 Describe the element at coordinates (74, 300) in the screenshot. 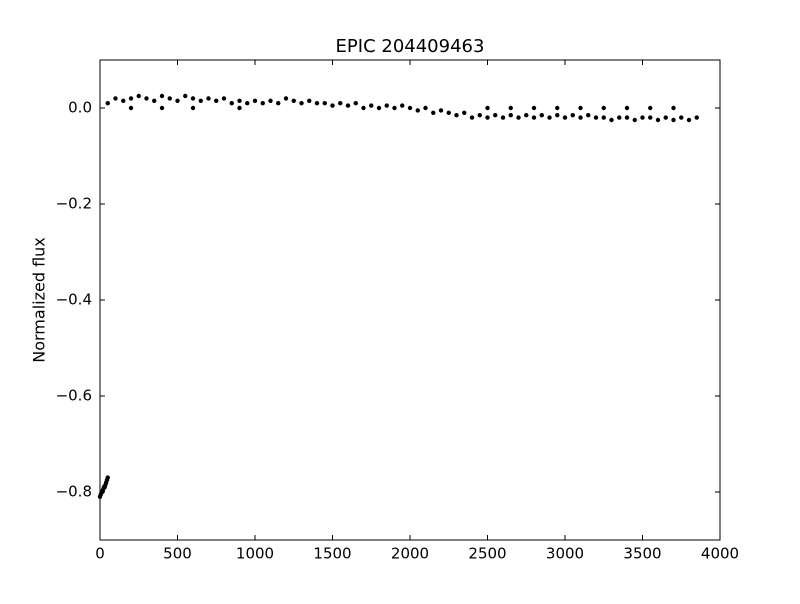

I see `y-tick-label: −0.4` at that location.